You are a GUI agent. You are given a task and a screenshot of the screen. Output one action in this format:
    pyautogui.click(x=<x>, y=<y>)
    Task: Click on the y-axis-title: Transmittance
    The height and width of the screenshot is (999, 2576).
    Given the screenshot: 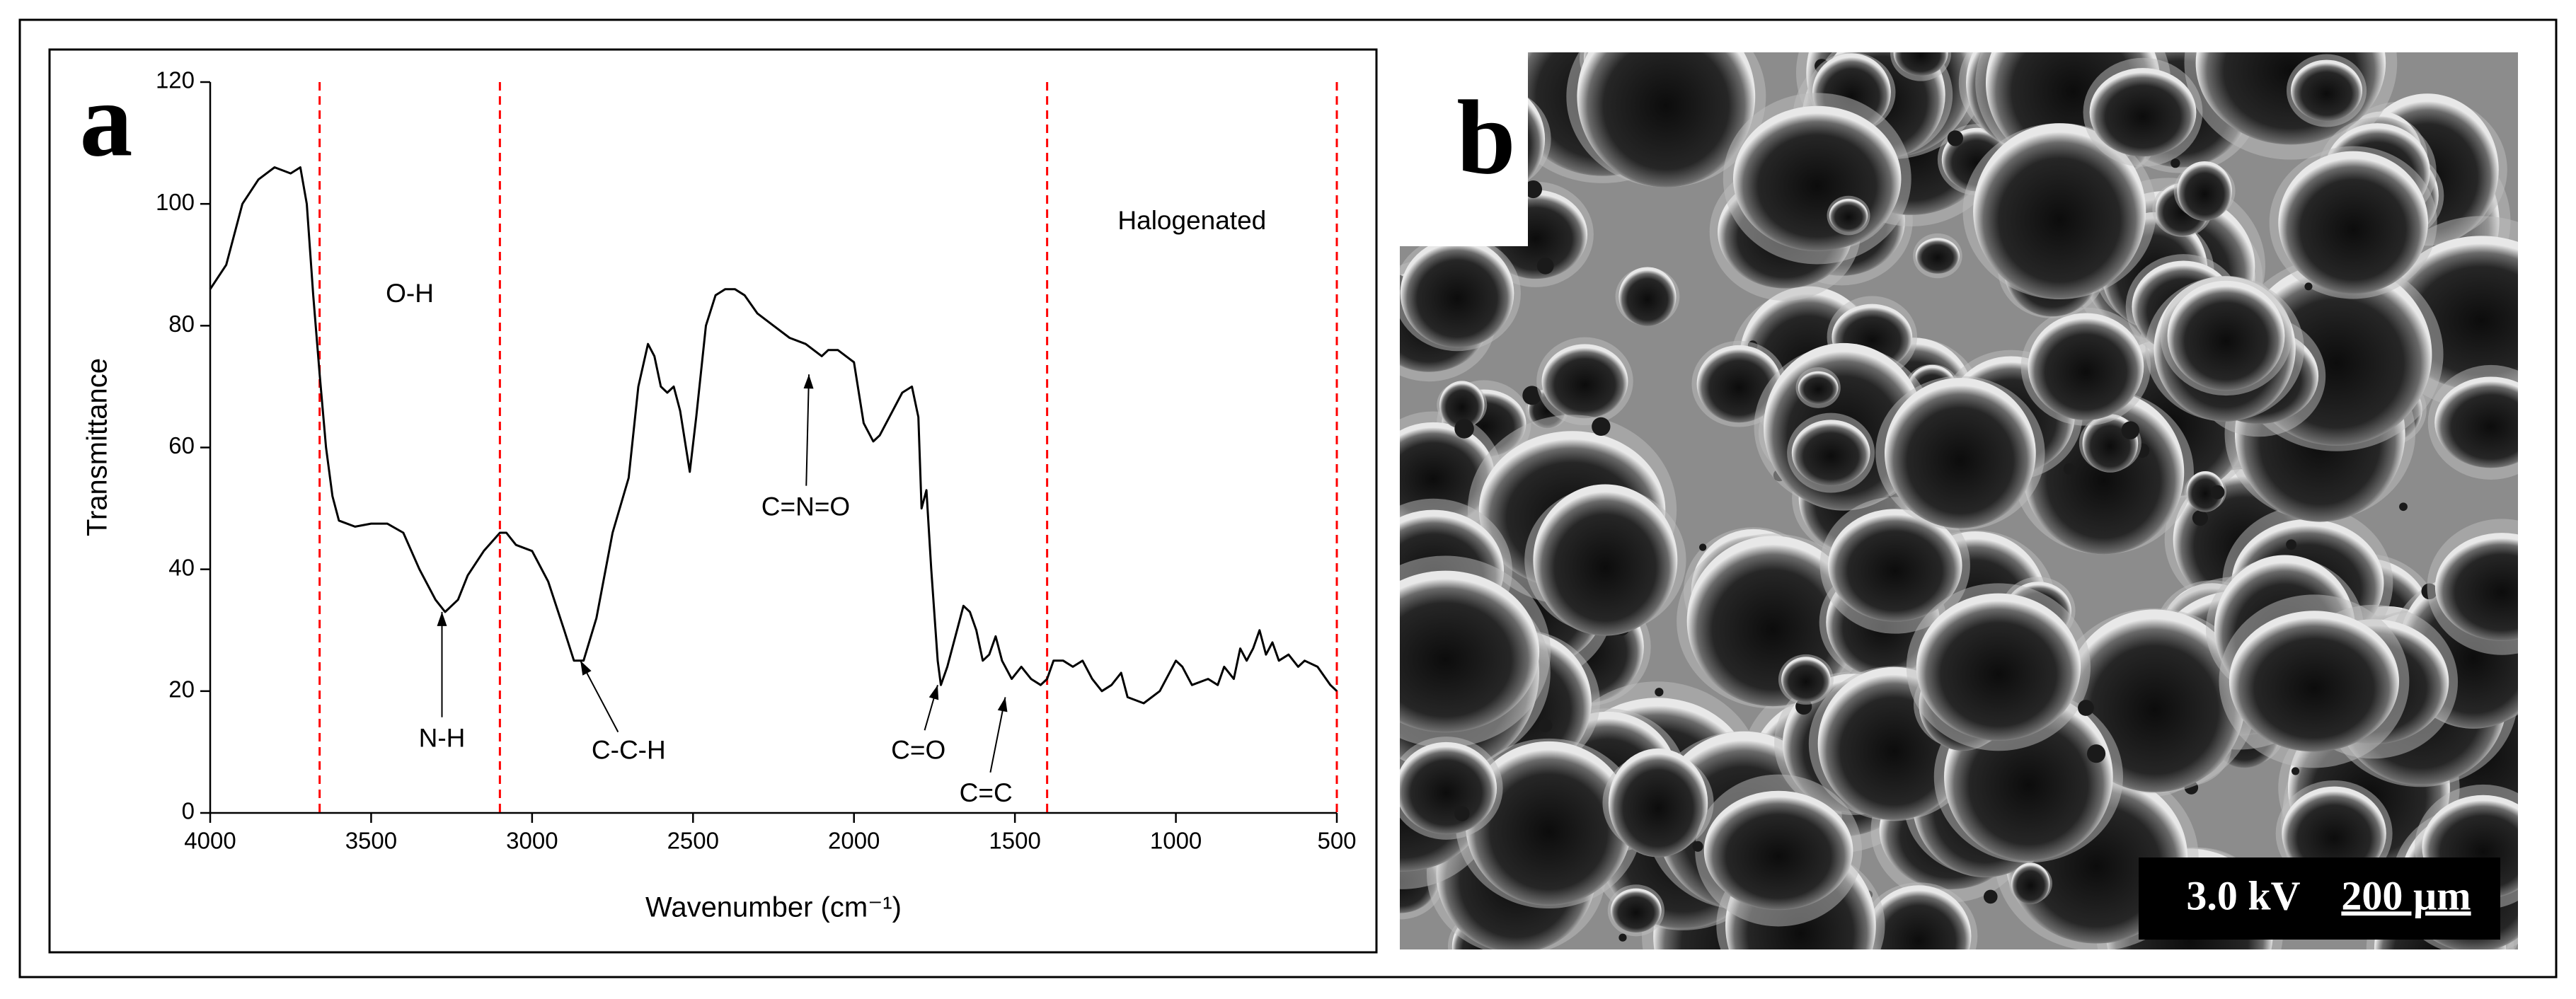 What is the action you would take?
    pyautogui.click(x=97, y=447)
    